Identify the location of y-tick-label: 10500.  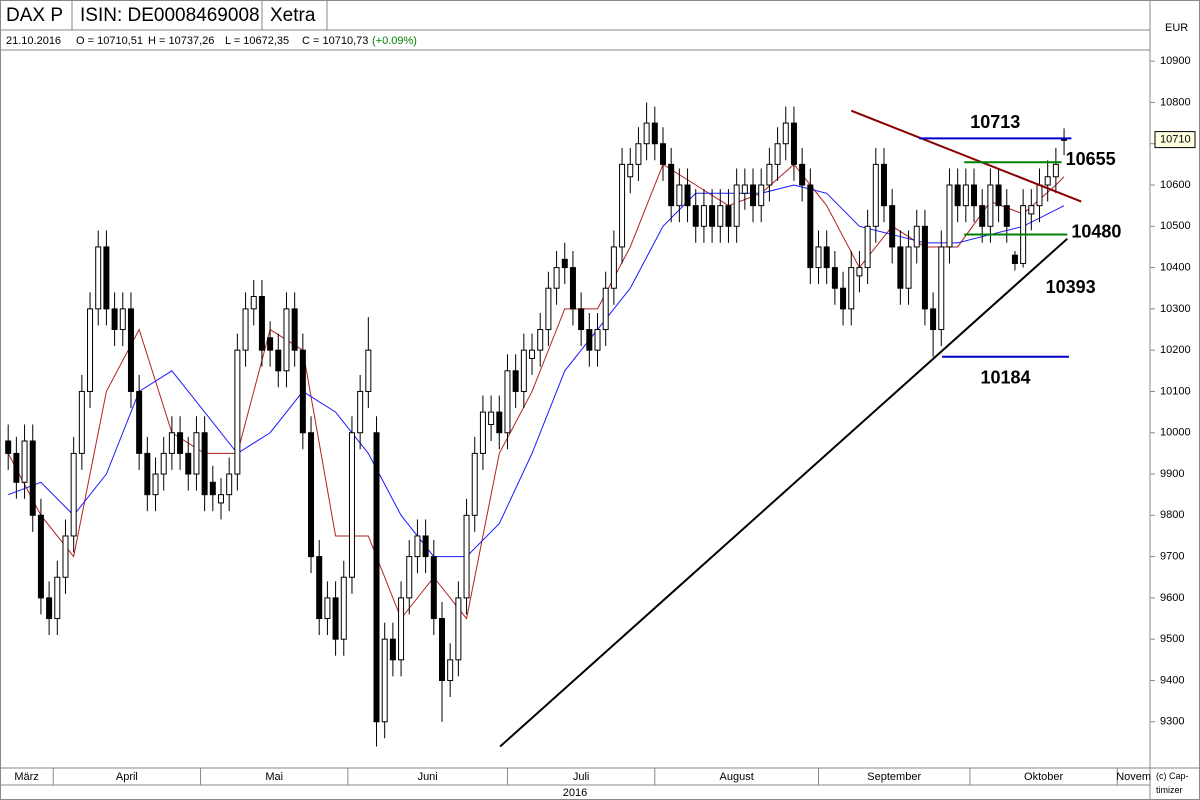
(1175, 226).